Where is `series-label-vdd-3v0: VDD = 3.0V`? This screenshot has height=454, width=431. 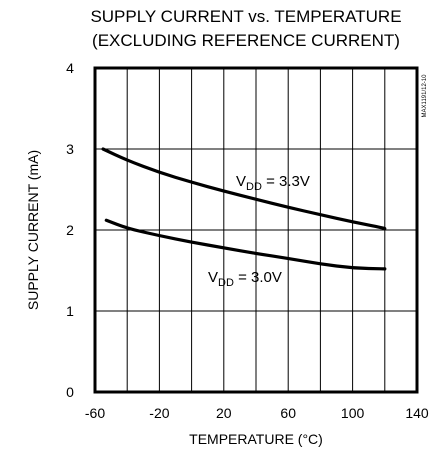 series-label-vdd-3v0: VDD = 3.0V is located at coordinates (245, 279).